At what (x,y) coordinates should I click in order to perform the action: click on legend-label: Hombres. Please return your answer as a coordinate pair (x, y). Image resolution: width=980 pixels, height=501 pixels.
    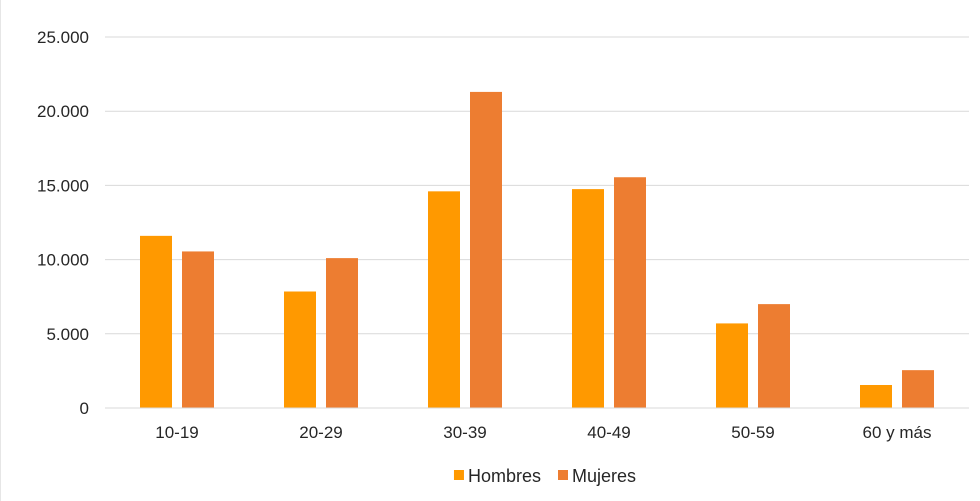
    Looking at the image, I should click on (504, 476).